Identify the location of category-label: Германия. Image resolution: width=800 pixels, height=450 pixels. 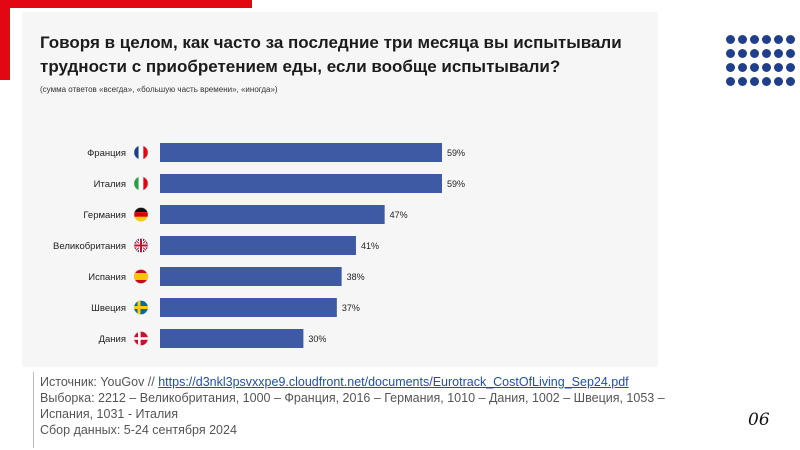
(104, 215).